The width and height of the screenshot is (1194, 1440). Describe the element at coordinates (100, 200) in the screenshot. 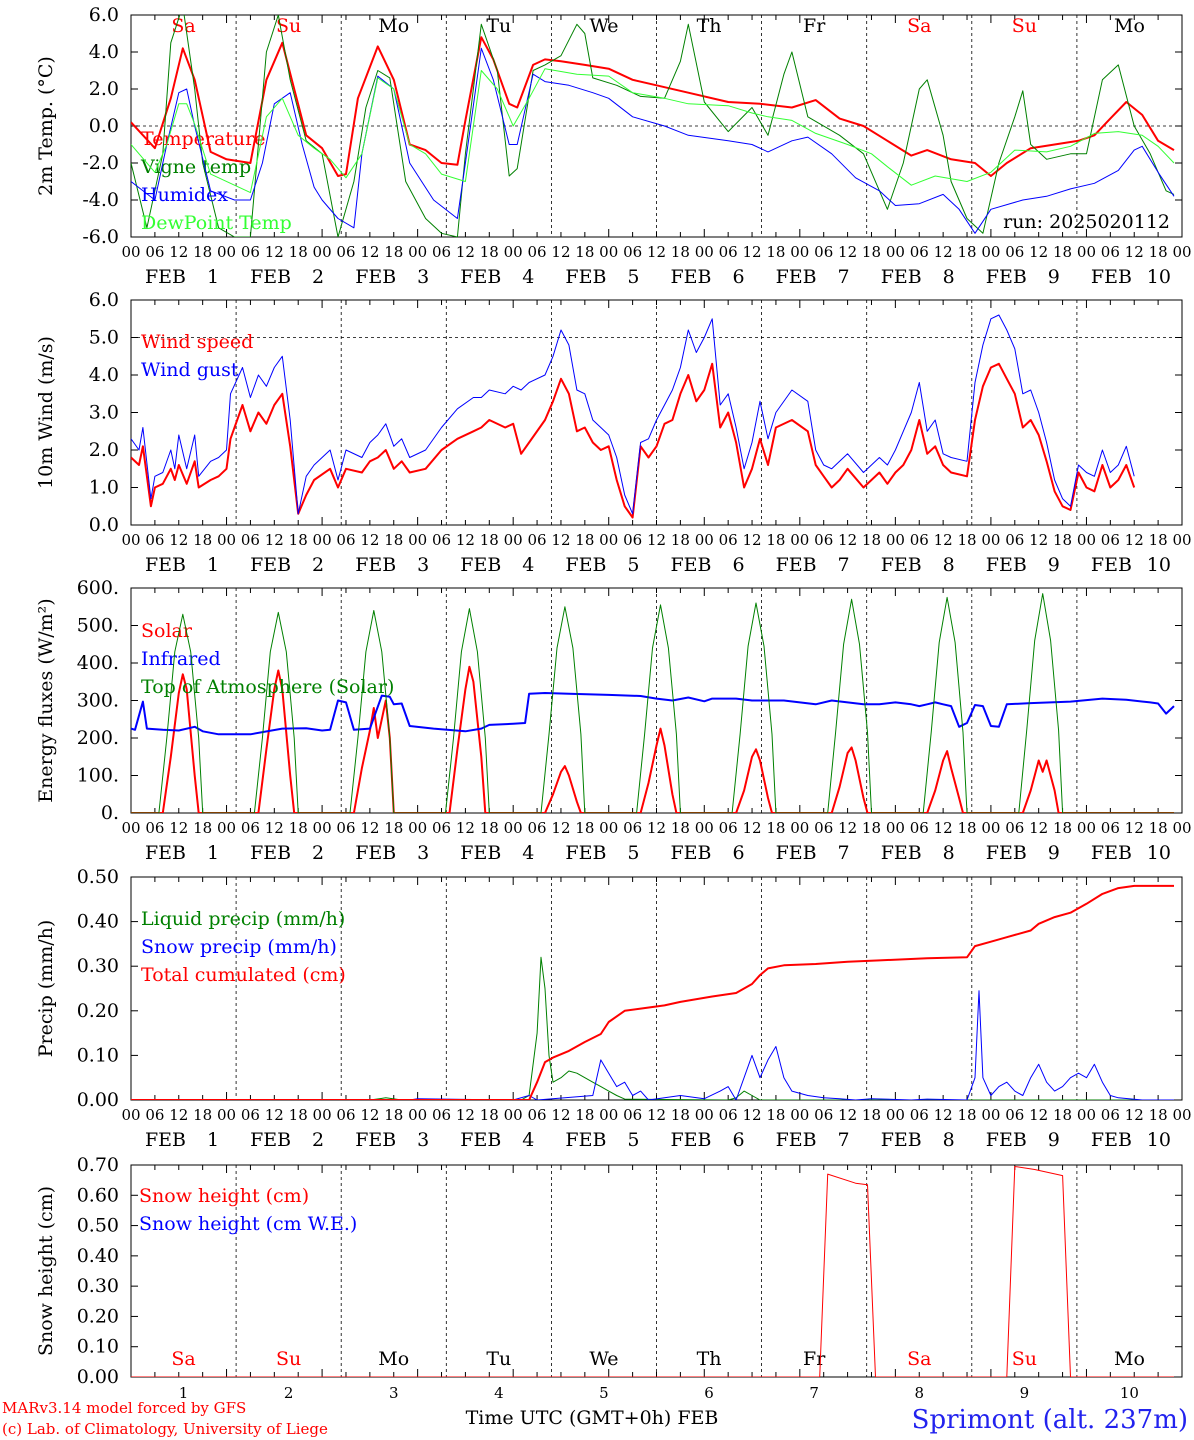

I see `y-tick-label: -4.0` at that location.